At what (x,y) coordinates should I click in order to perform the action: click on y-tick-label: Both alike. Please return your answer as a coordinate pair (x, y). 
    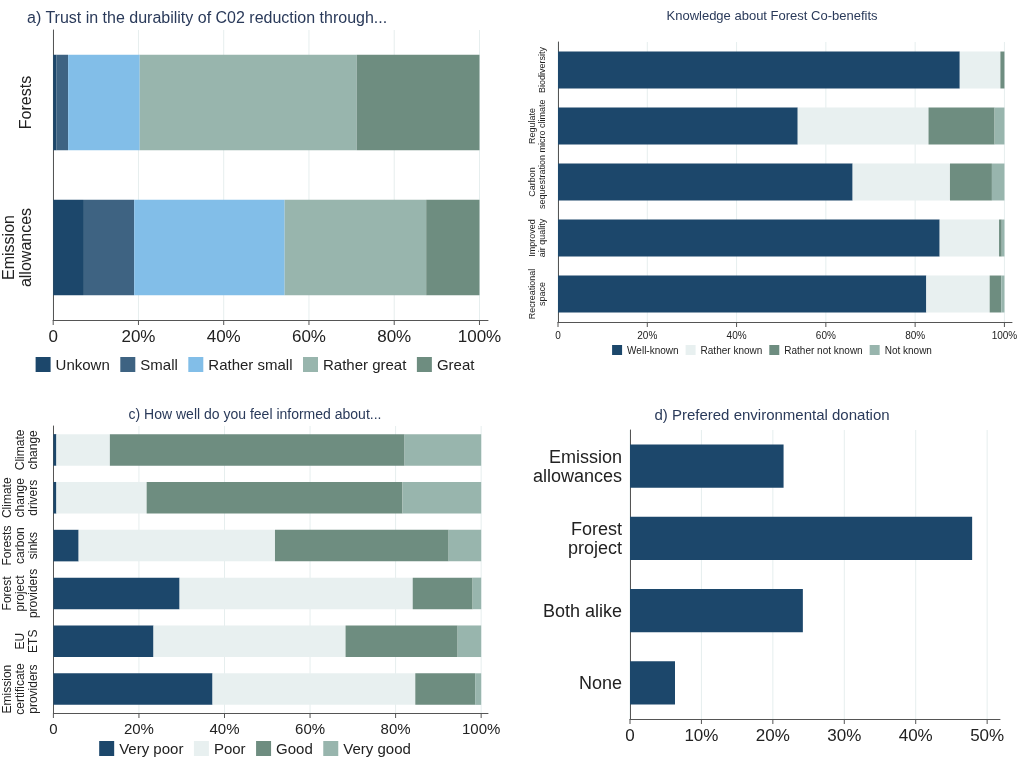
    Looking at the image, I should click on (582, 610).